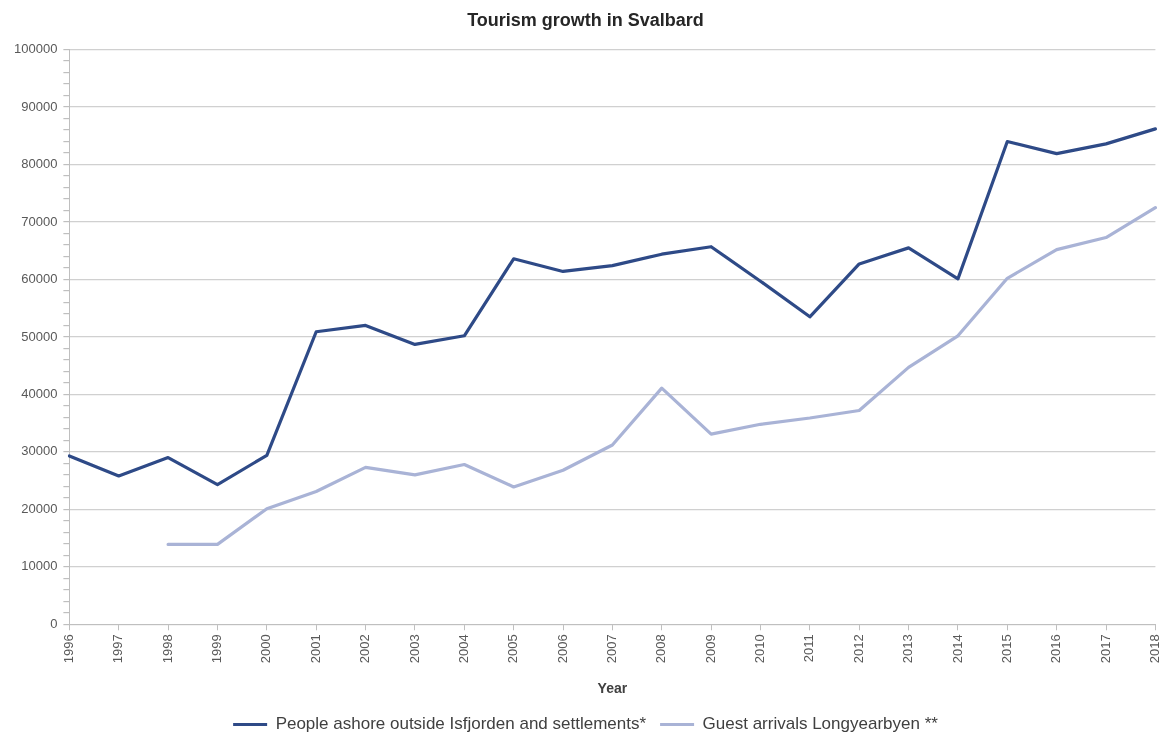  I want to click on x-tick-label: 2003, so click(414, 649).